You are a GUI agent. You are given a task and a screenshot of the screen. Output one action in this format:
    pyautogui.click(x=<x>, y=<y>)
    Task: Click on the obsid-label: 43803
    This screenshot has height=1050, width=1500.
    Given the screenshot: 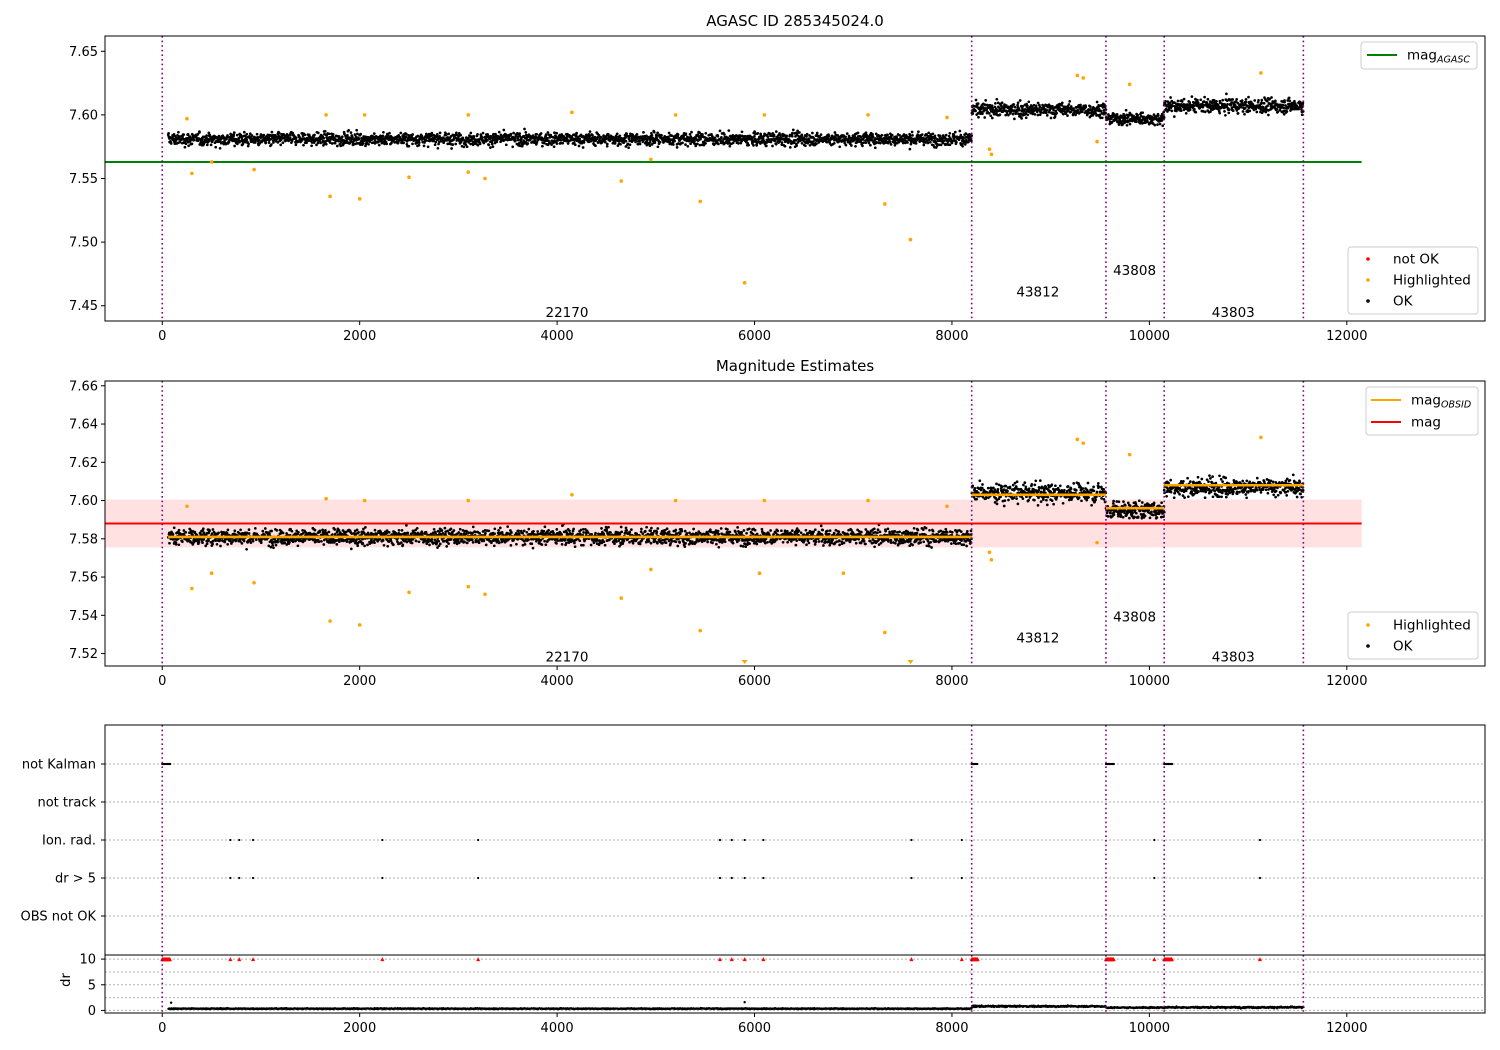 What is the action you would take?
    pyautogui.click(x=1233, y=313)
    